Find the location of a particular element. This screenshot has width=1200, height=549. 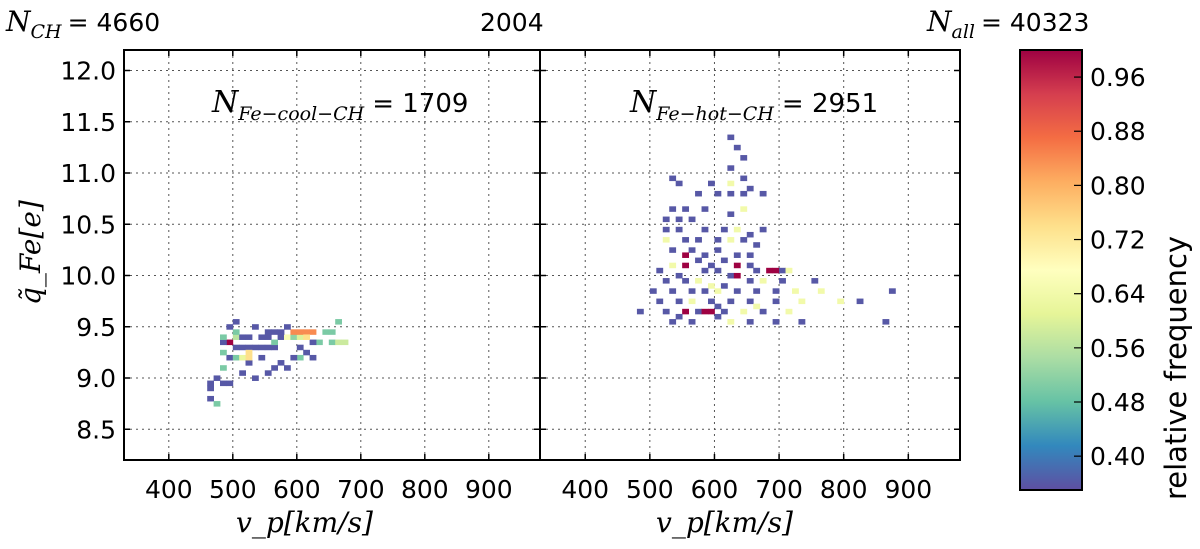

y-tick-label: 10.5 is located at coordinates (88, 224).